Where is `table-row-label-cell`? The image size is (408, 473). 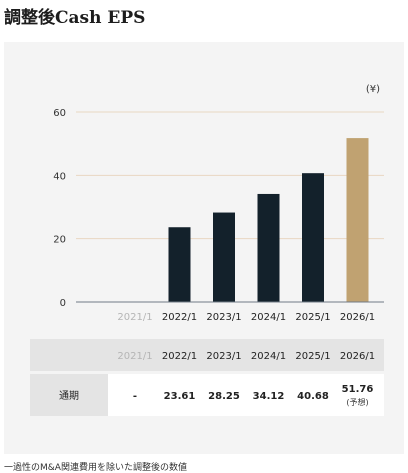 table-row-label-cell is located at coordinates (69, 395).